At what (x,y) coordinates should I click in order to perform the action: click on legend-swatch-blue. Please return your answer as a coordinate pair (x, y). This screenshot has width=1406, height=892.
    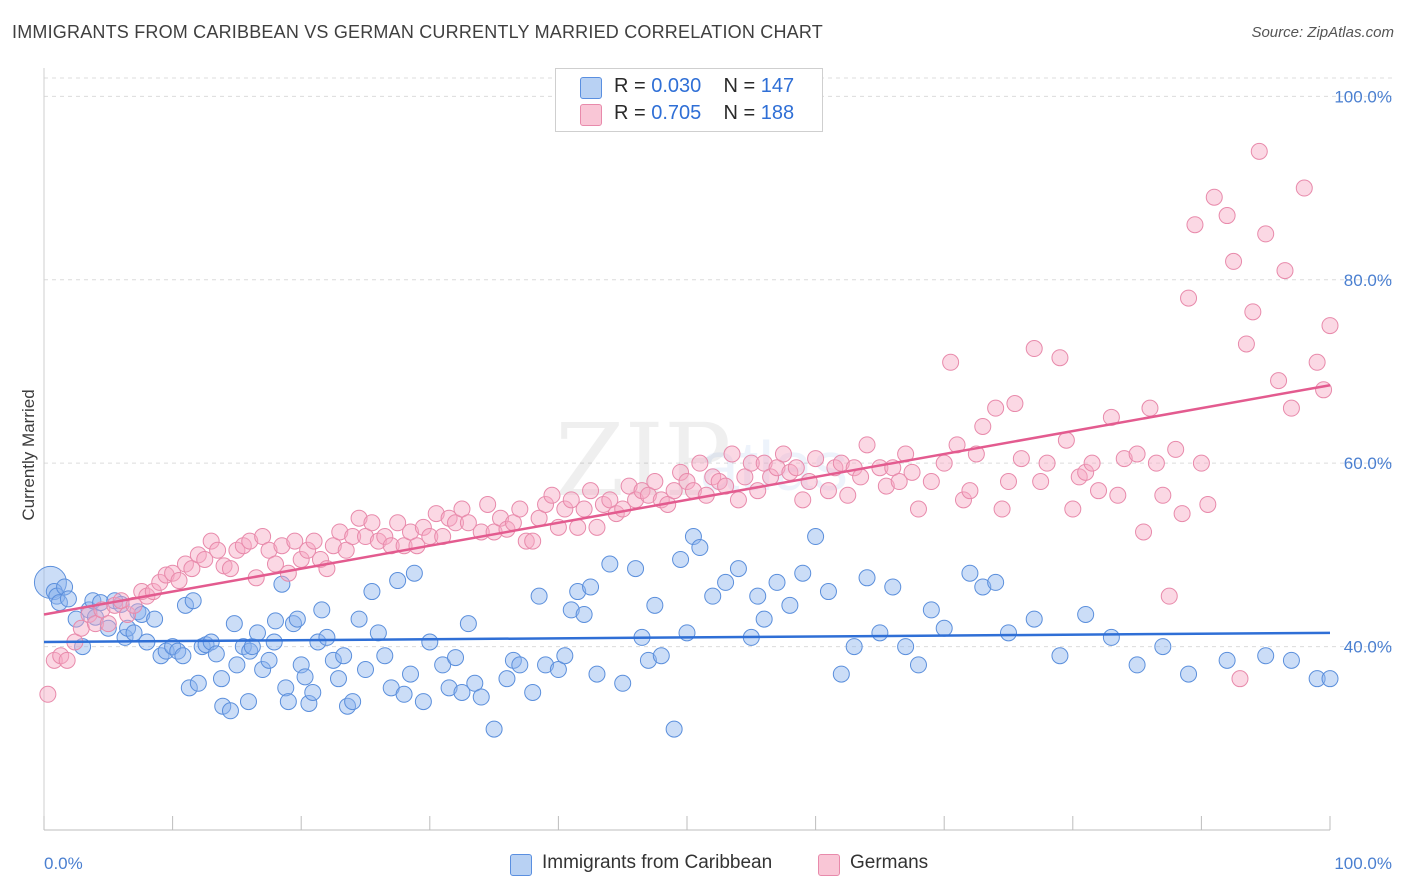
    Looking at the image, I should click on (591, 88).